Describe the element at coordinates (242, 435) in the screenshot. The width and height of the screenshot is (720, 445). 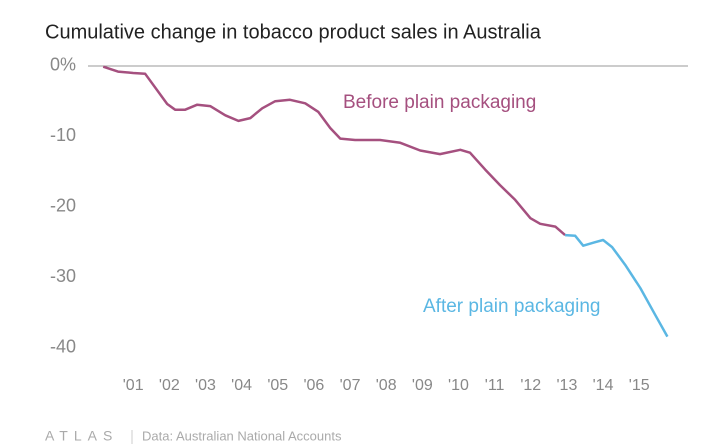
I see `source: Data: Australian National Accounts` at that location.